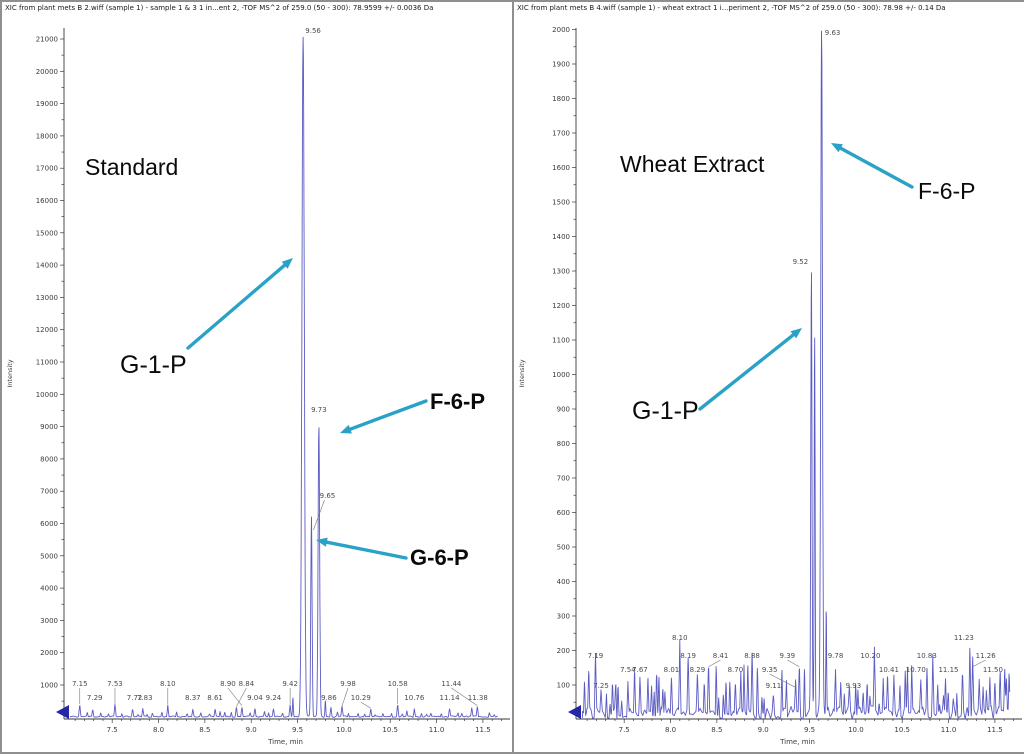 This screenshot has width=1024, height=754. I want to click on peak-retention-time-label: 11.38, so click(478, 698).